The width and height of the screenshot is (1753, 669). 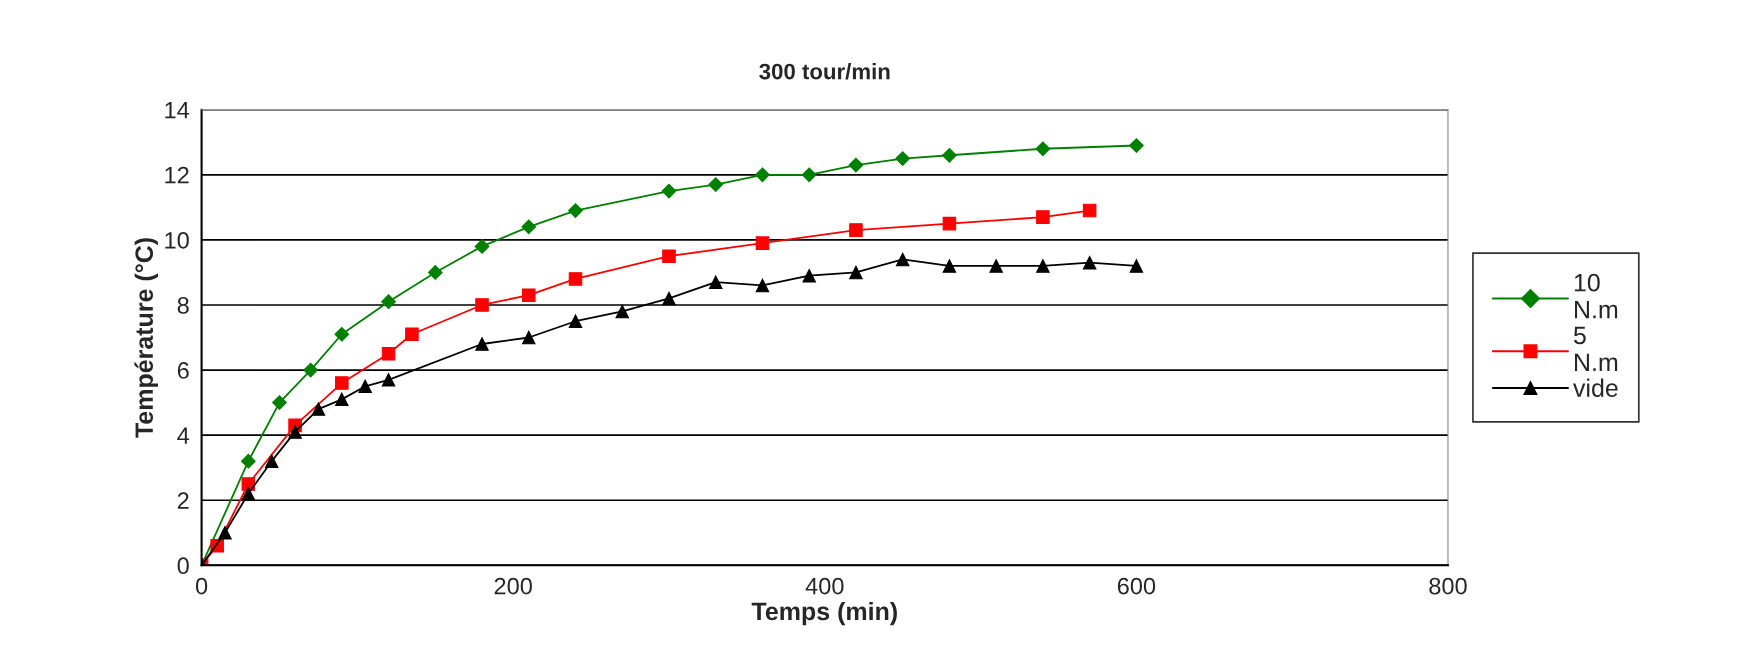 I want to click on x-tick-label: 400, so click(x=824, y=586).